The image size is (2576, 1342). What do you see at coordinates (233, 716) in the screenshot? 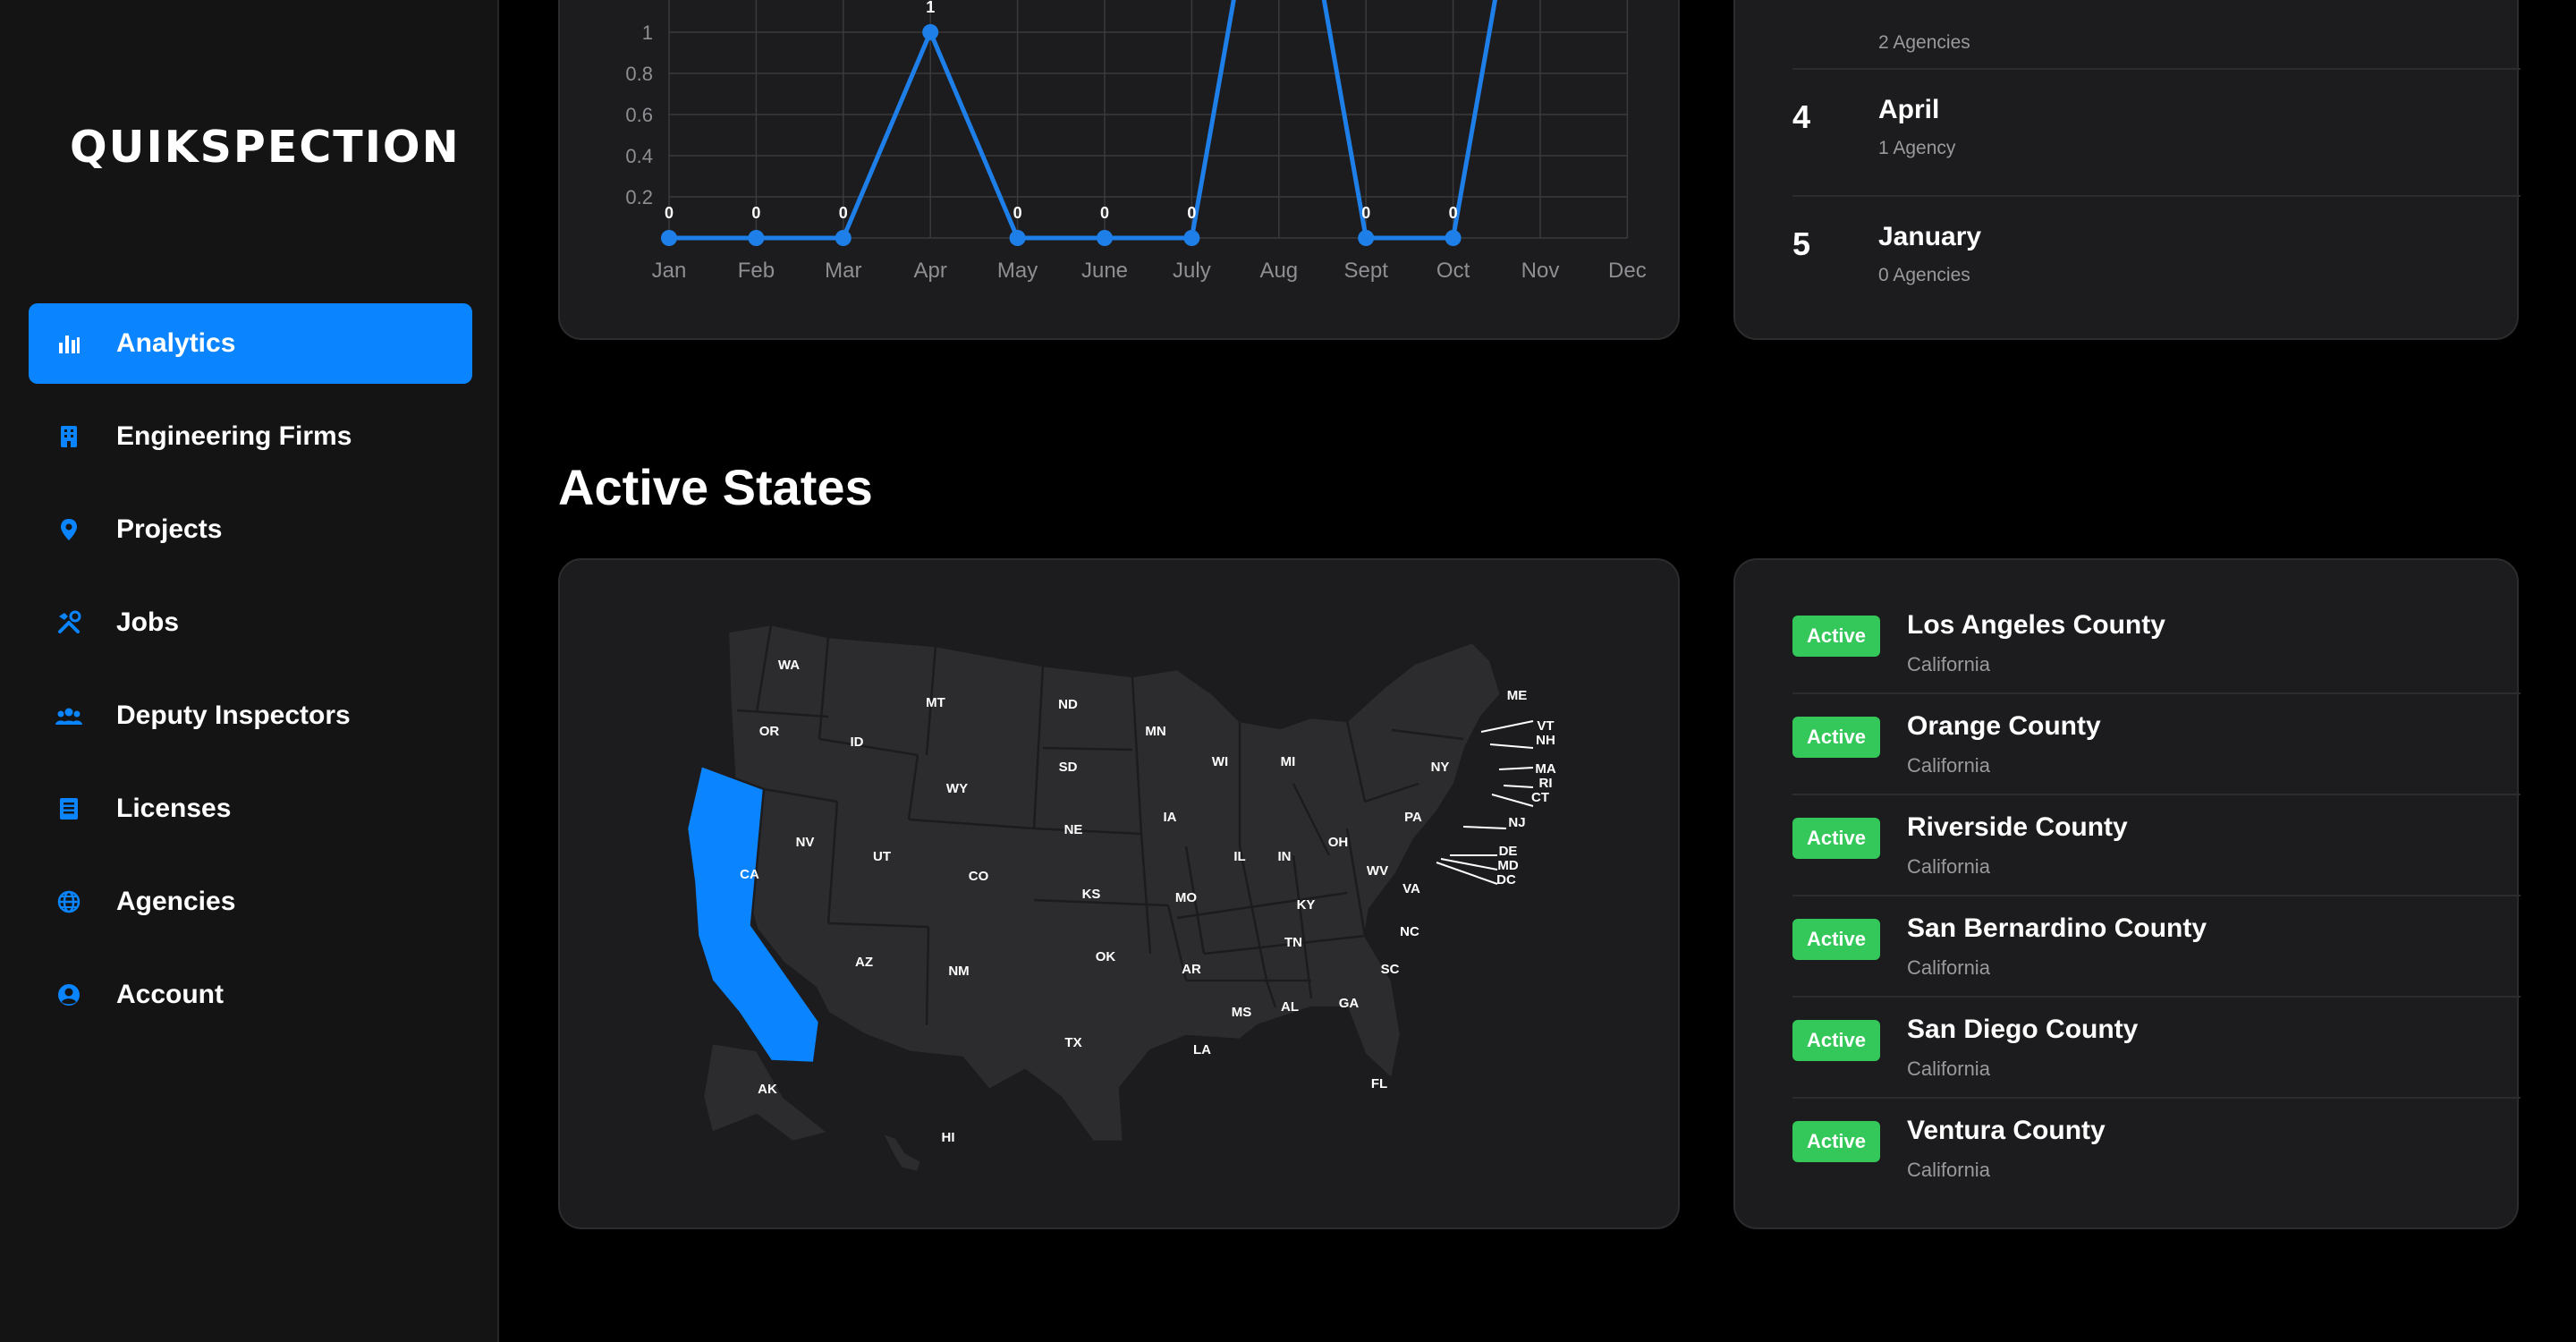
I see `sidebar-item-label: Deputy Inspectors` at bounding box center [233, 716].